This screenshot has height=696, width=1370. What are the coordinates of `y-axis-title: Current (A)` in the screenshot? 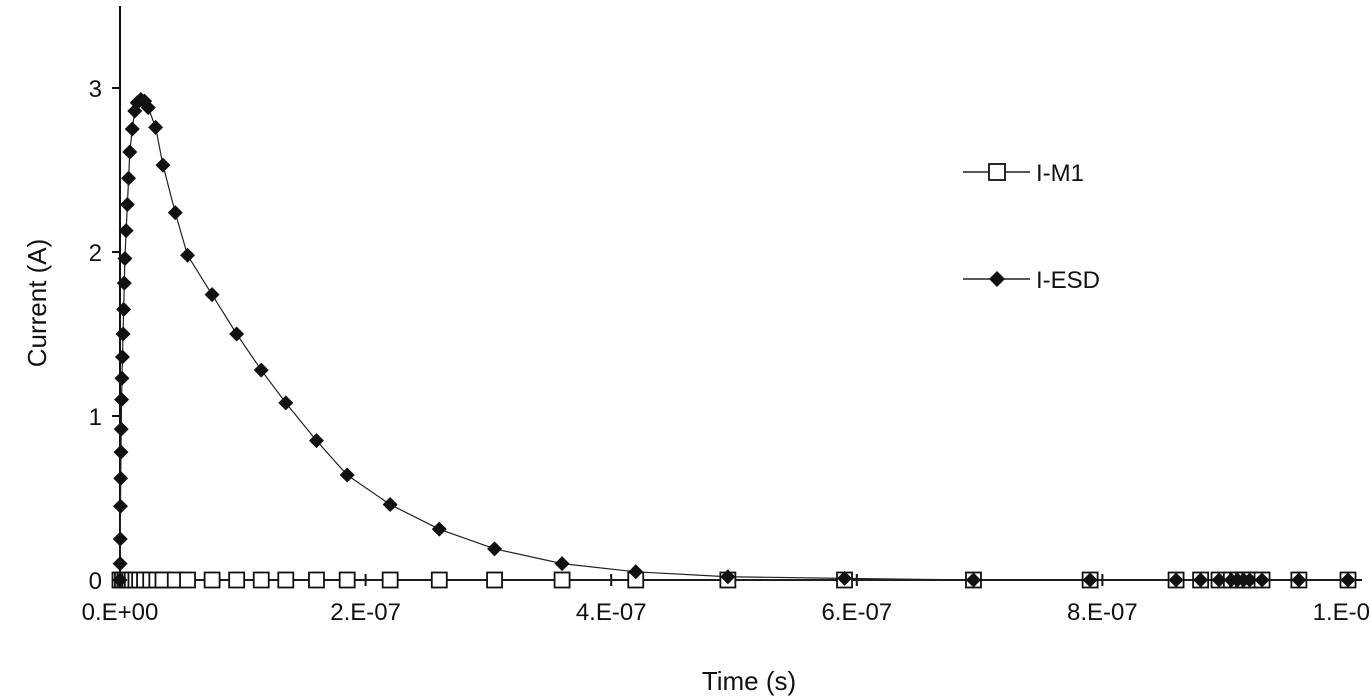 It's located at (37, 303).